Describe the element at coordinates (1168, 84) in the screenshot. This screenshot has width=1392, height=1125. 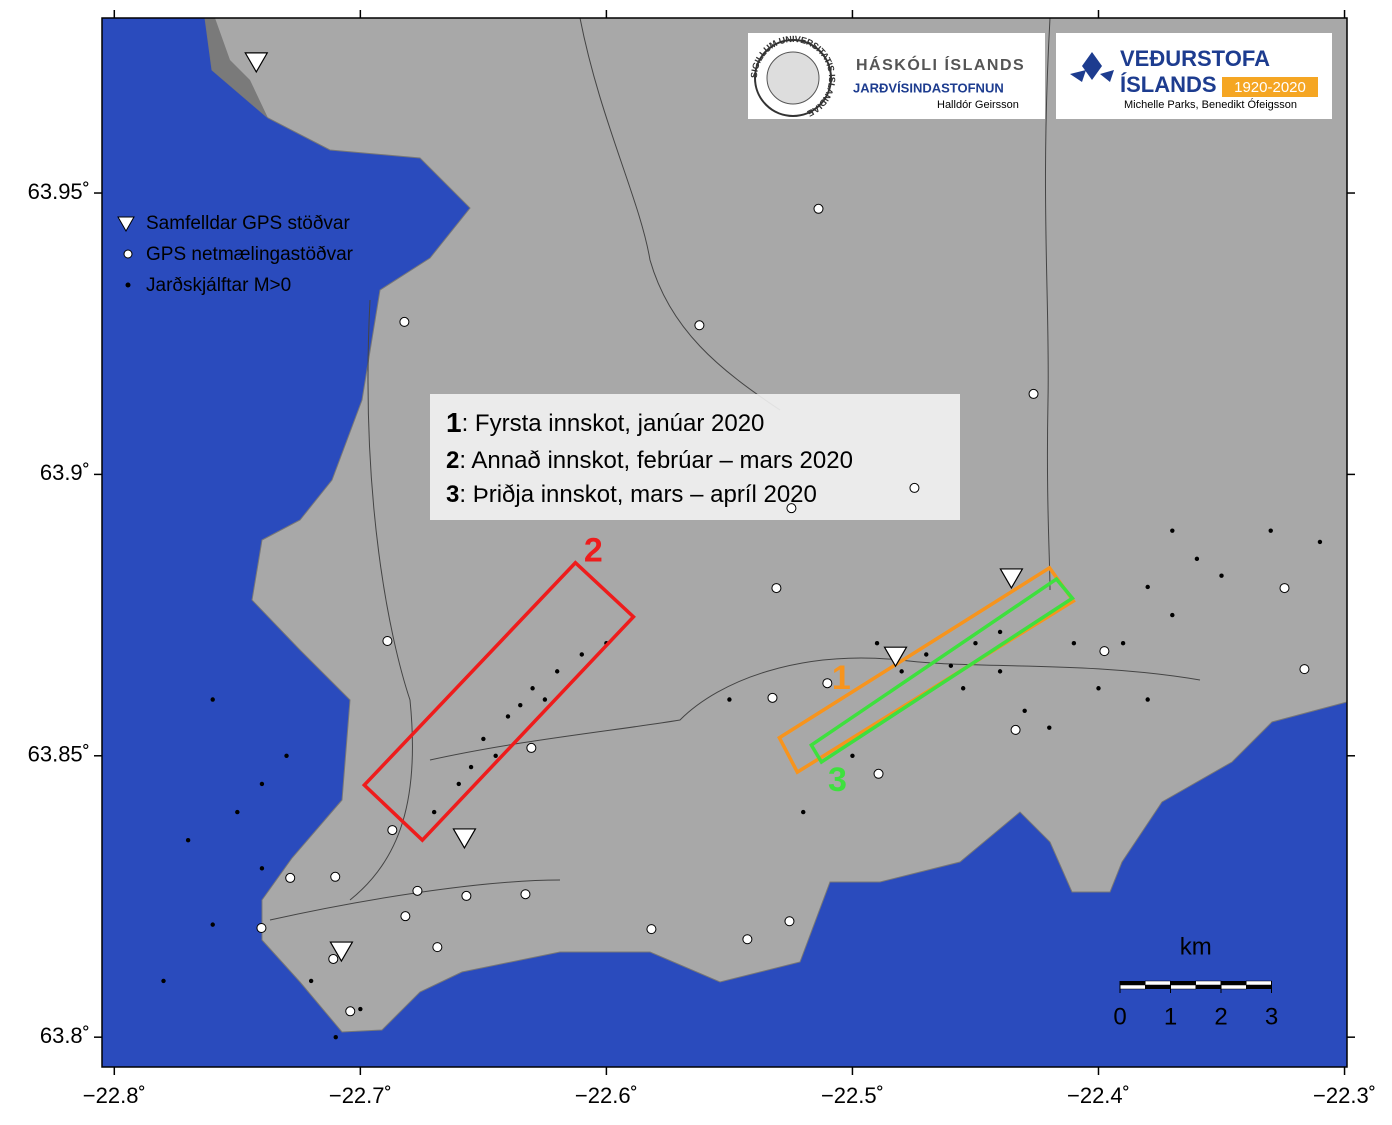
I see `met-name: ÍSLANDS` at that location.